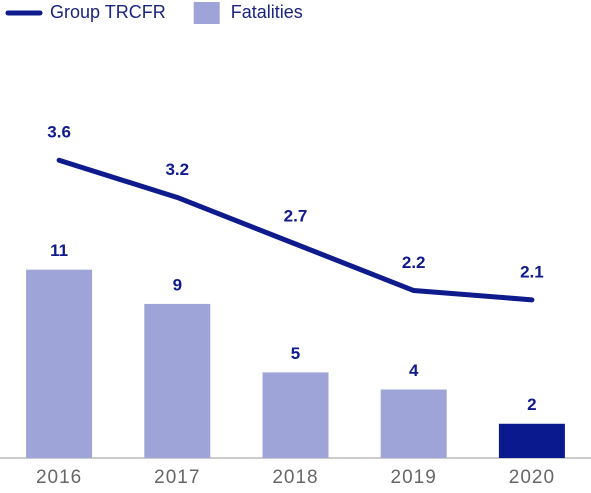  I want to click on data-label: 5, so click(295, 353).